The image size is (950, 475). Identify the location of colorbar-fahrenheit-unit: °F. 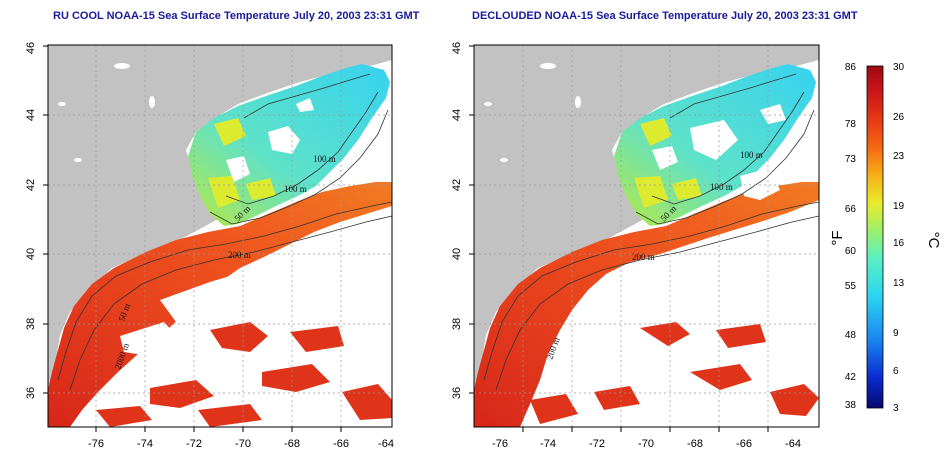
(837, 237).